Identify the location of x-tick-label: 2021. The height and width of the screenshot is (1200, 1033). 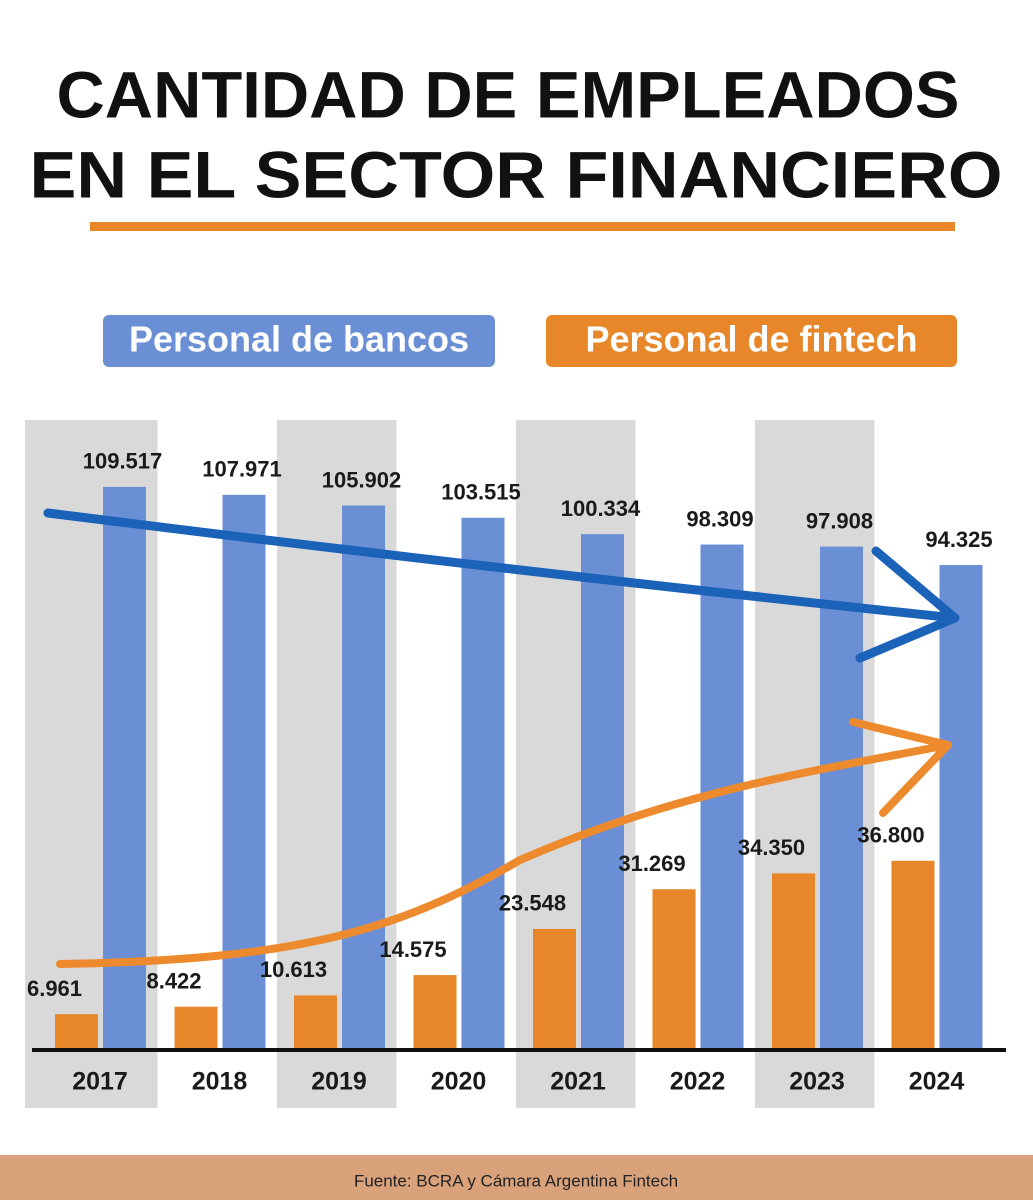
(578, 1082).